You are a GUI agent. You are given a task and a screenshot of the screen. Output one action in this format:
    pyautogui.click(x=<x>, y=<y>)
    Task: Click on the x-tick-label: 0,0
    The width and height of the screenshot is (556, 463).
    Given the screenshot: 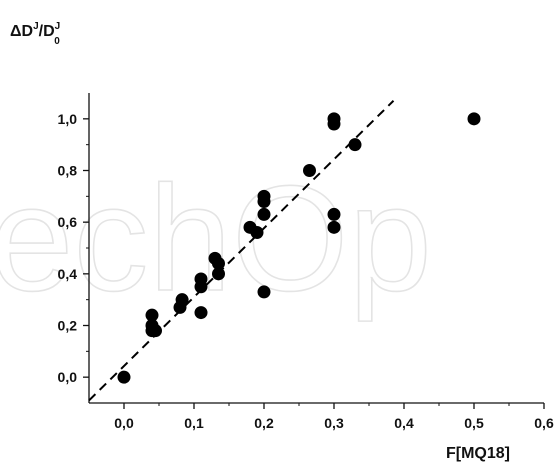 What is the action you would take?
    pyautogui.click(x=124, y=423)
    